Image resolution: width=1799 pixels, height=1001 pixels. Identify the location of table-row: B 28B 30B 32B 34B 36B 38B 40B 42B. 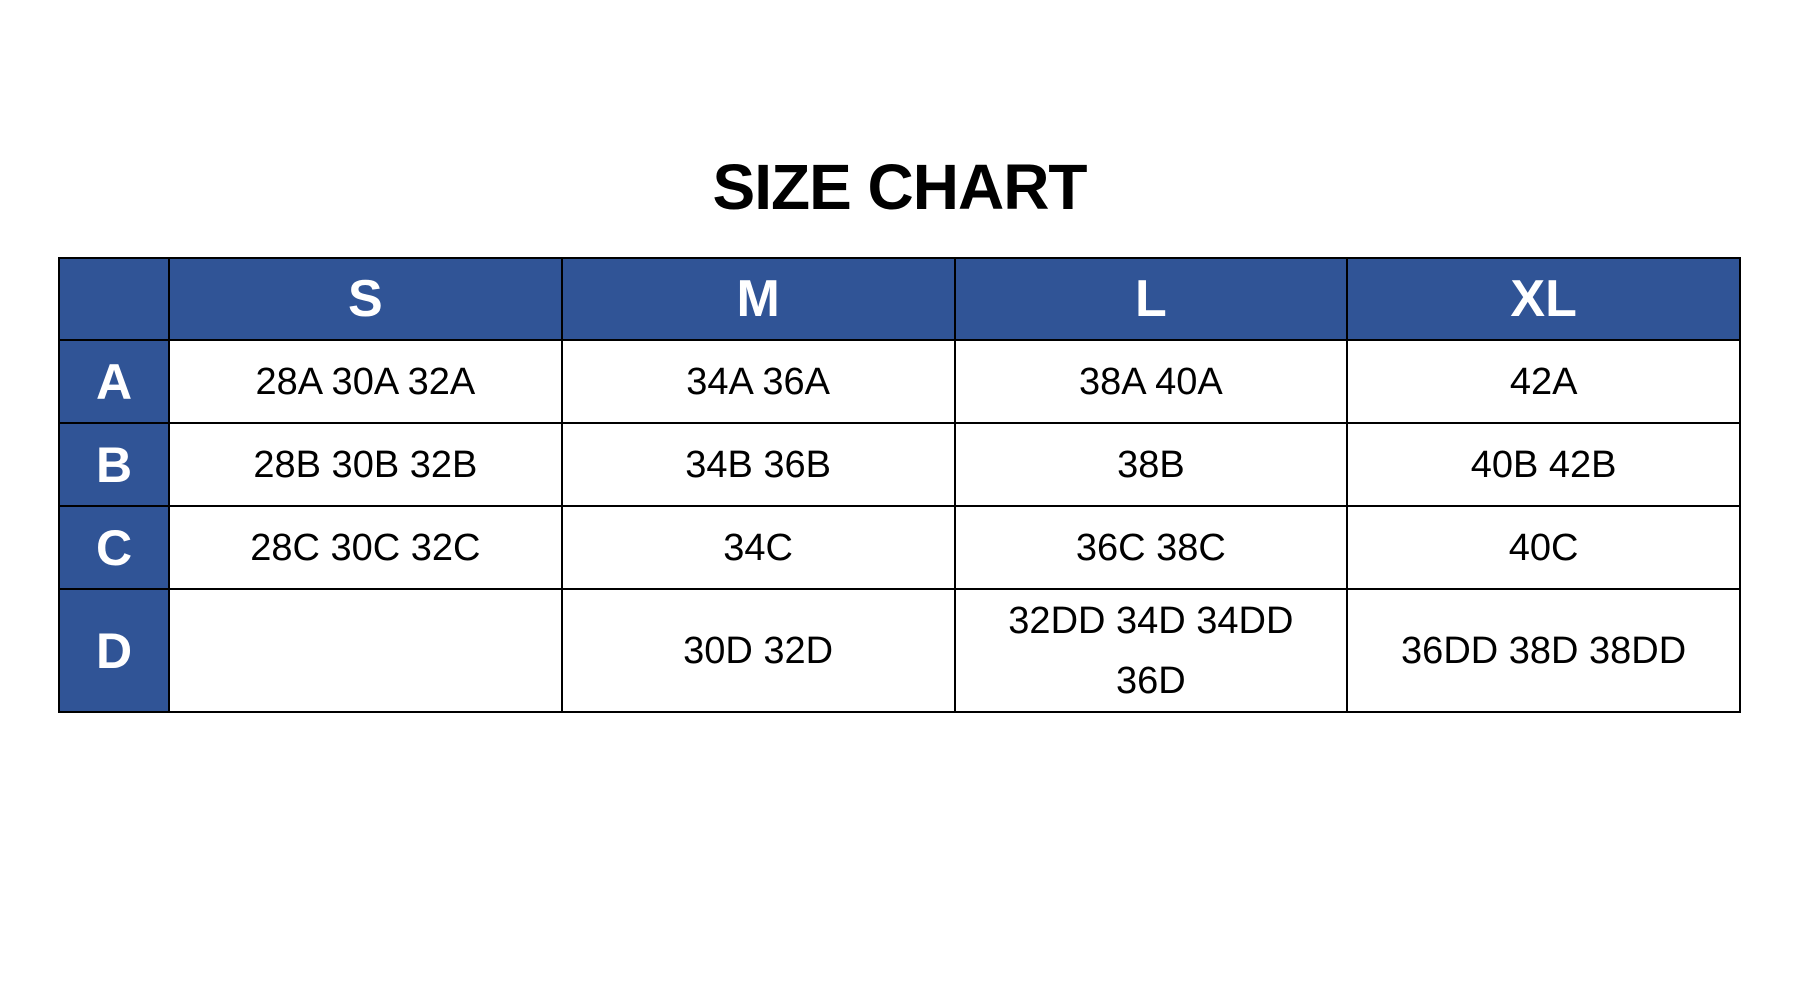
(899, 464).